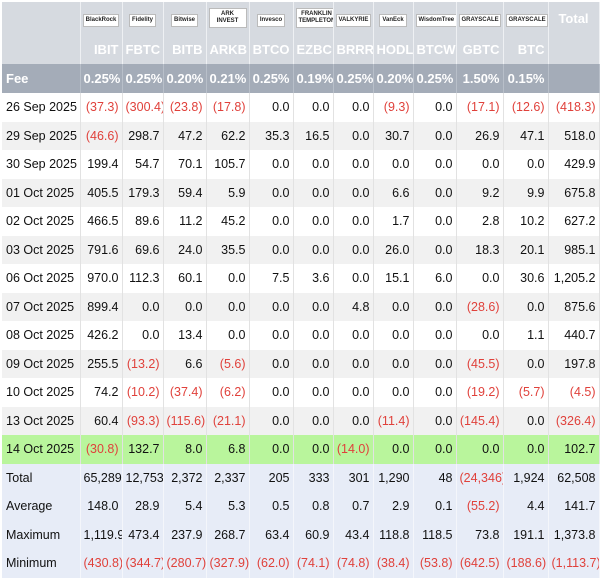  I want to click on flow-value: (11.4), so click(393, 420).